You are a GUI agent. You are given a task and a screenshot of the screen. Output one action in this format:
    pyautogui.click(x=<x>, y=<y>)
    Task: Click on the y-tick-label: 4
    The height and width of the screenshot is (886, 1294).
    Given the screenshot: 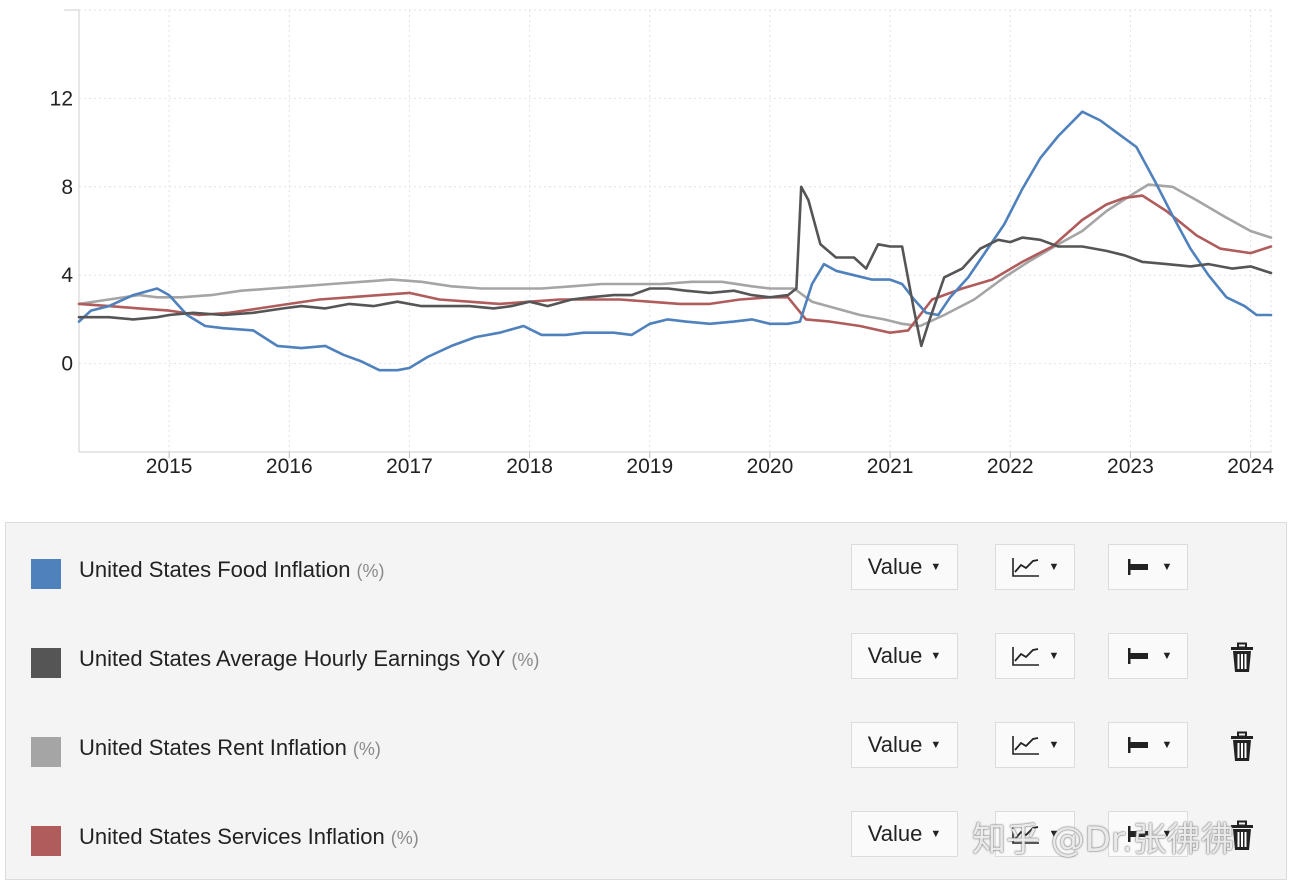 What is the action you would take?
    pyautogui.click(x=67, y=275)
    